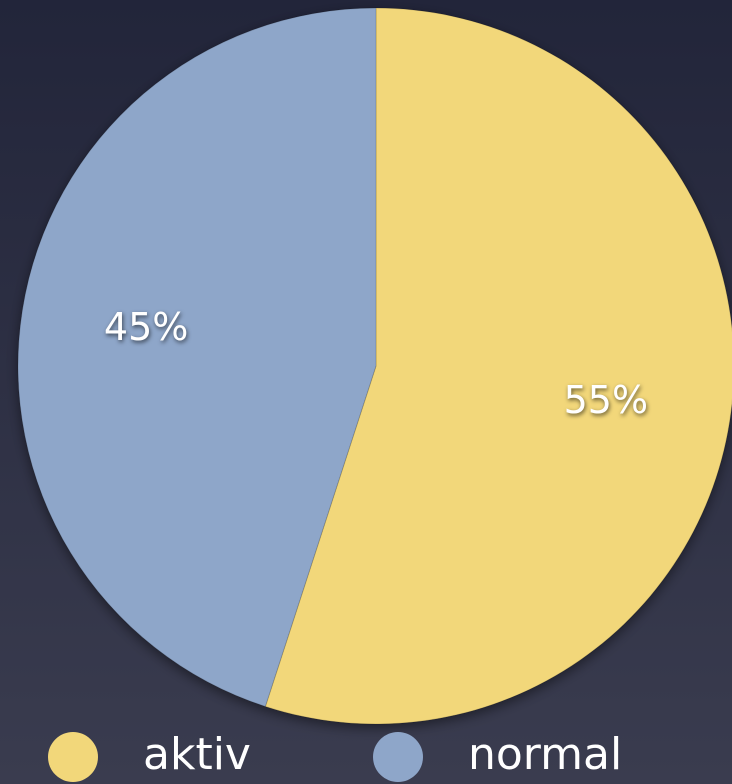 This screenshot has width=732, height=784. I want to click on slice-label: 45%, so click(146, 327).